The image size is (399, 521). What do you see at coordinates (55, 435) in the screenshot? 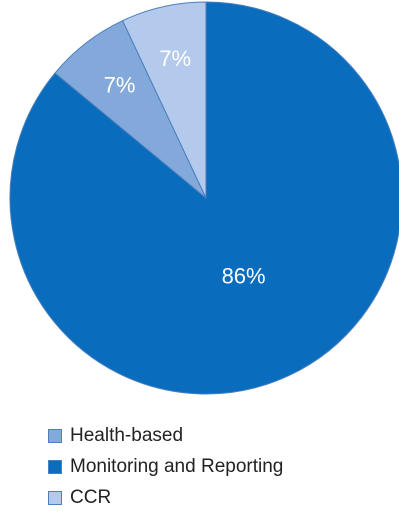
I see `legend-swatch-health-based` at bounding box center [55, 435].